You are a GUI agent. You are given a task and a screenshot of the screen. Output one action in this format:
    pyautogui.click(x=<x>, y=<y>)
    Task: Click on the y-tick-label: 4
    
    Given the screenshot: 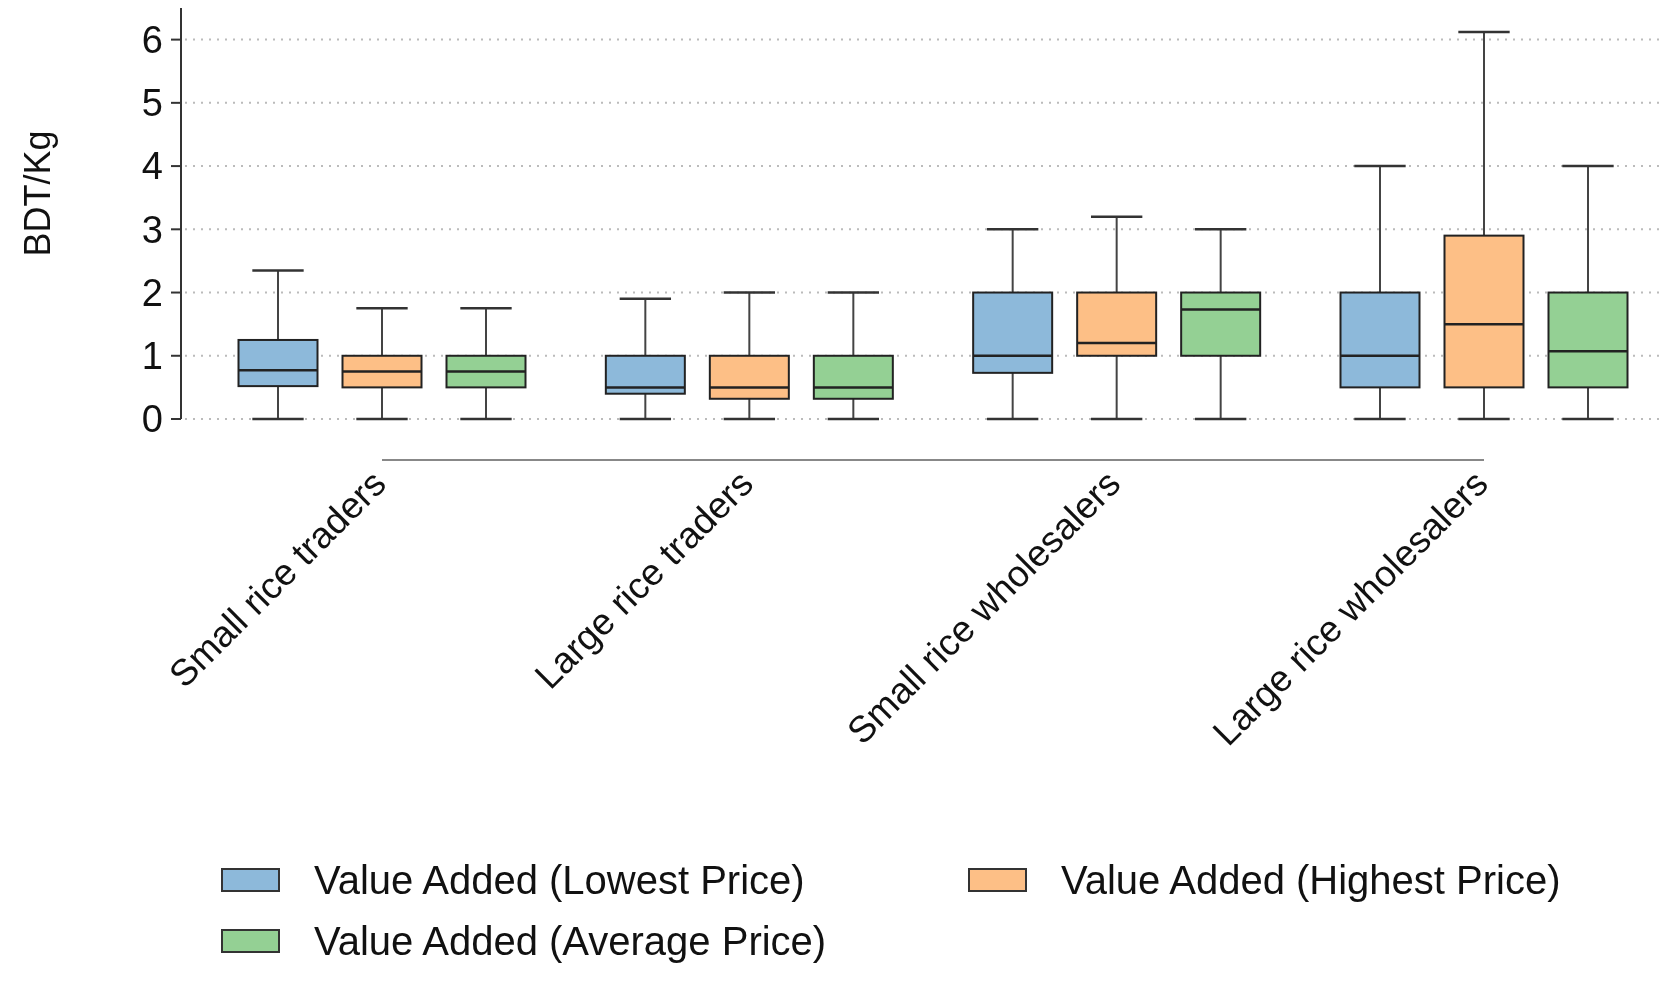 What is the action you would take?
    pyautogui.click(x=152, y=166)
    